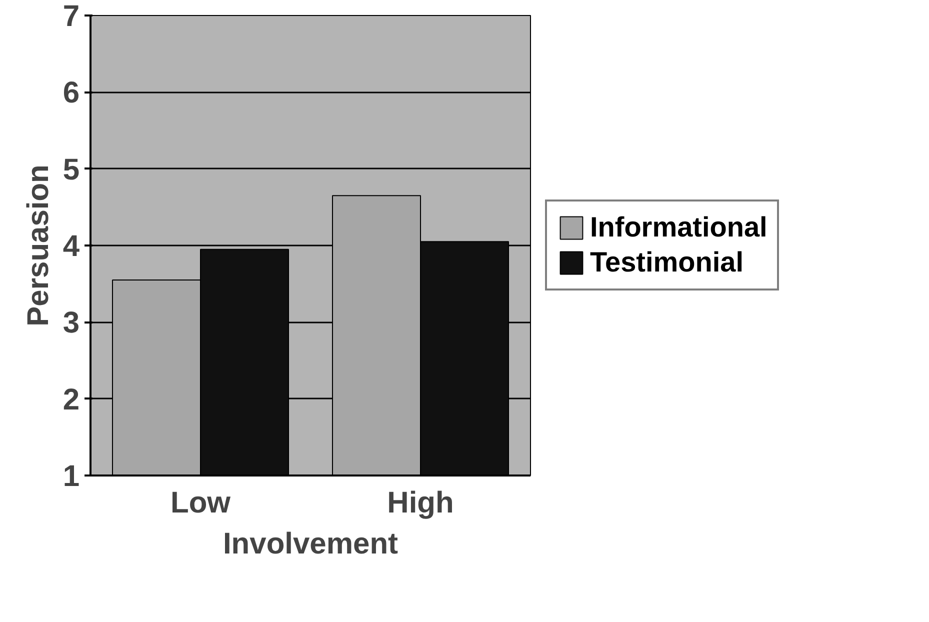 This screenshot has height=622, width=929. I want to click on x-tick-label: High, so click(420, 503).